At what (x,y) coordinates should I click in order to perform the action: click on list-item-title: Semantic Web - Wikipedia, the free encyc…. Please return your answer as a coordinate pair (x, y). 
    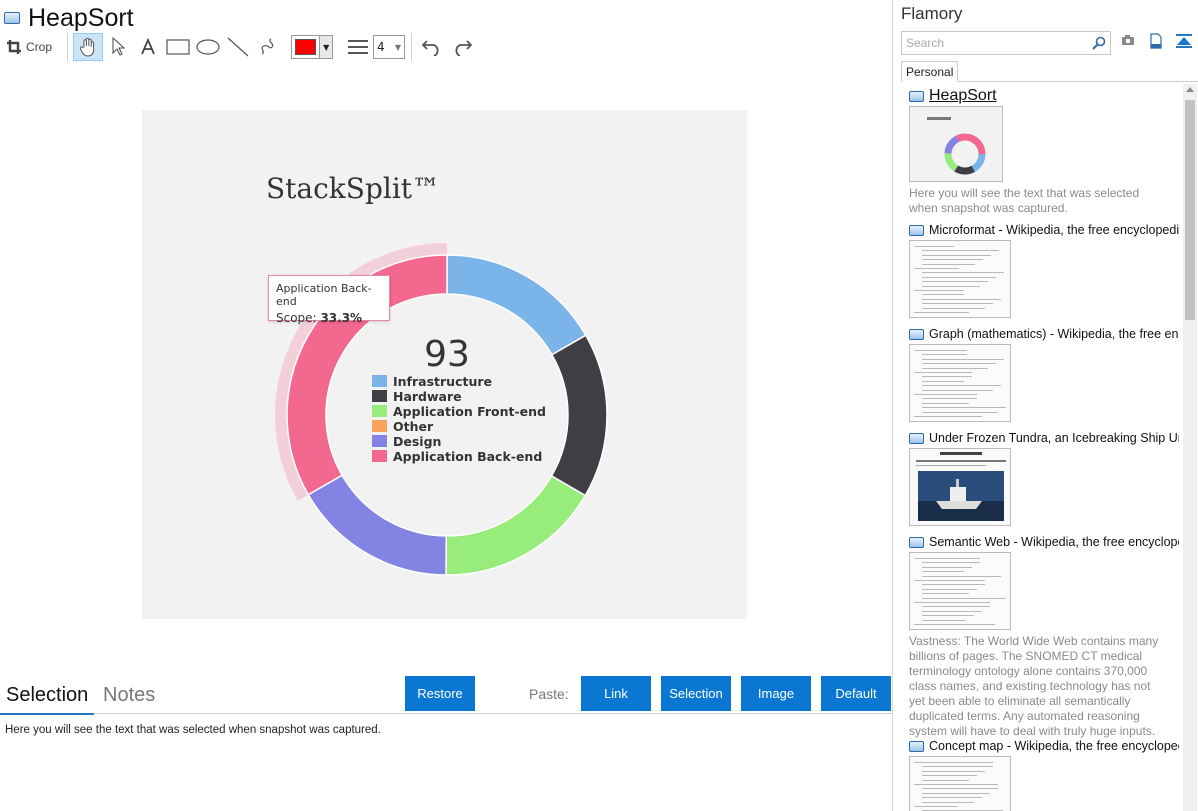
    Looking at the image, I should click on (1054, 542).